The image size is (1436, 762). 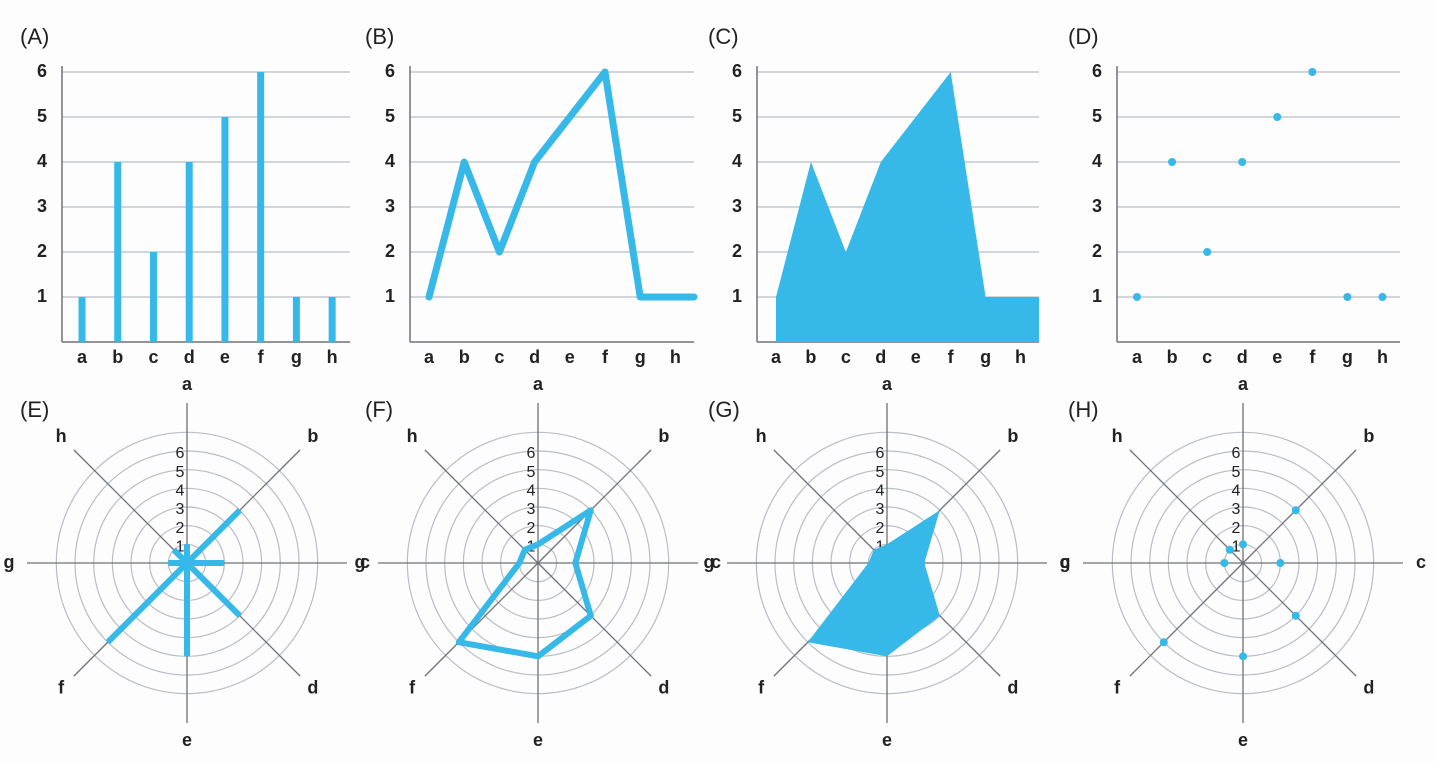 What do you see at coordinates (61, 436) in the screenshot?
I see `category-label: h` at bounding box center [61, 436].